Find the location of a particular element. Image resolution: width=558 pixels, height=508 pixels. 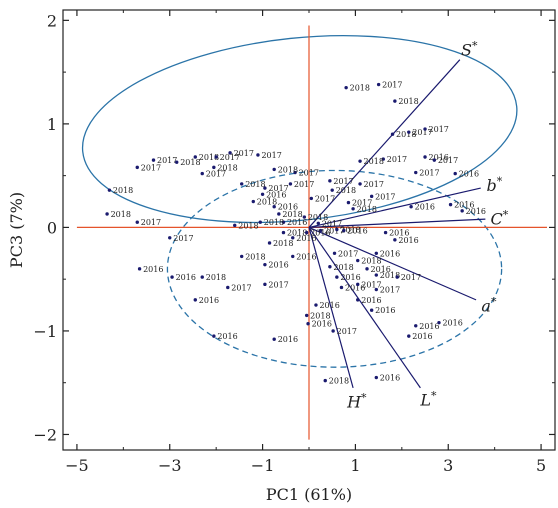

x-tick-label: 5 is located at coordinates (541, 465).